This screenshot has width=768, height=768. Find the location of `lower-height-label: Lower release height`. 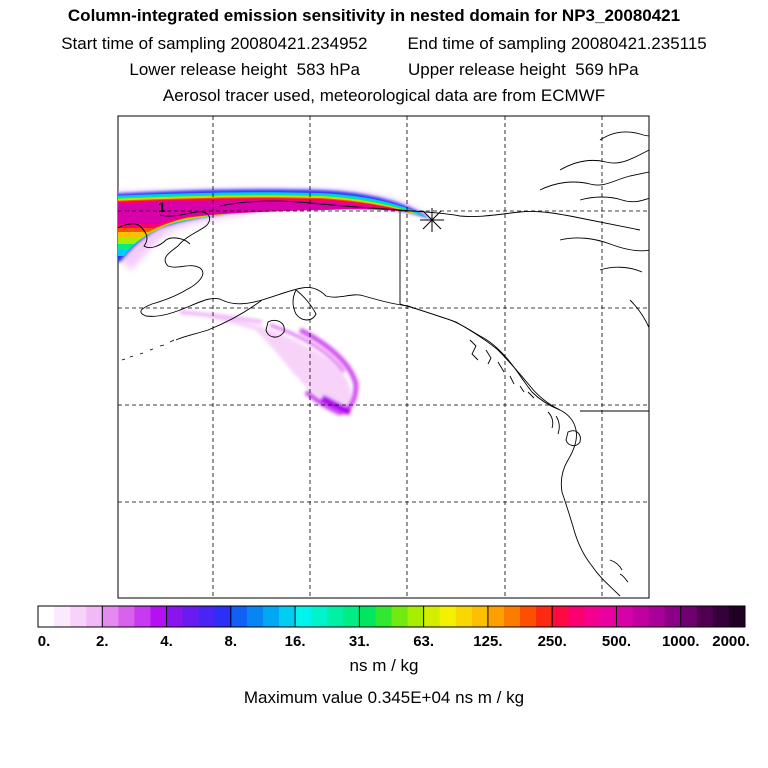

lower-height-label: Lower release height is located at coordinates (208, 69).